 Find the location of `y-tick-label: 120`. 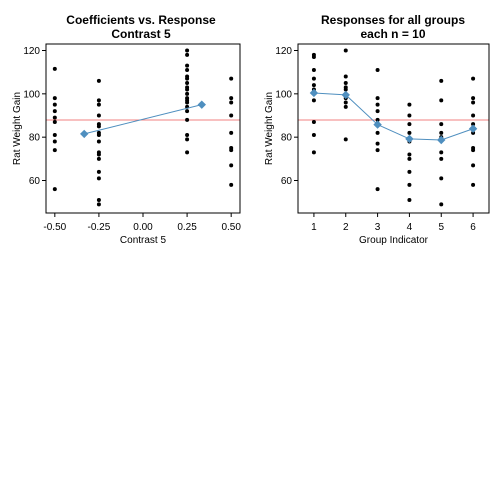

y-tick-label: 120 is located at coordinates (31, 51).